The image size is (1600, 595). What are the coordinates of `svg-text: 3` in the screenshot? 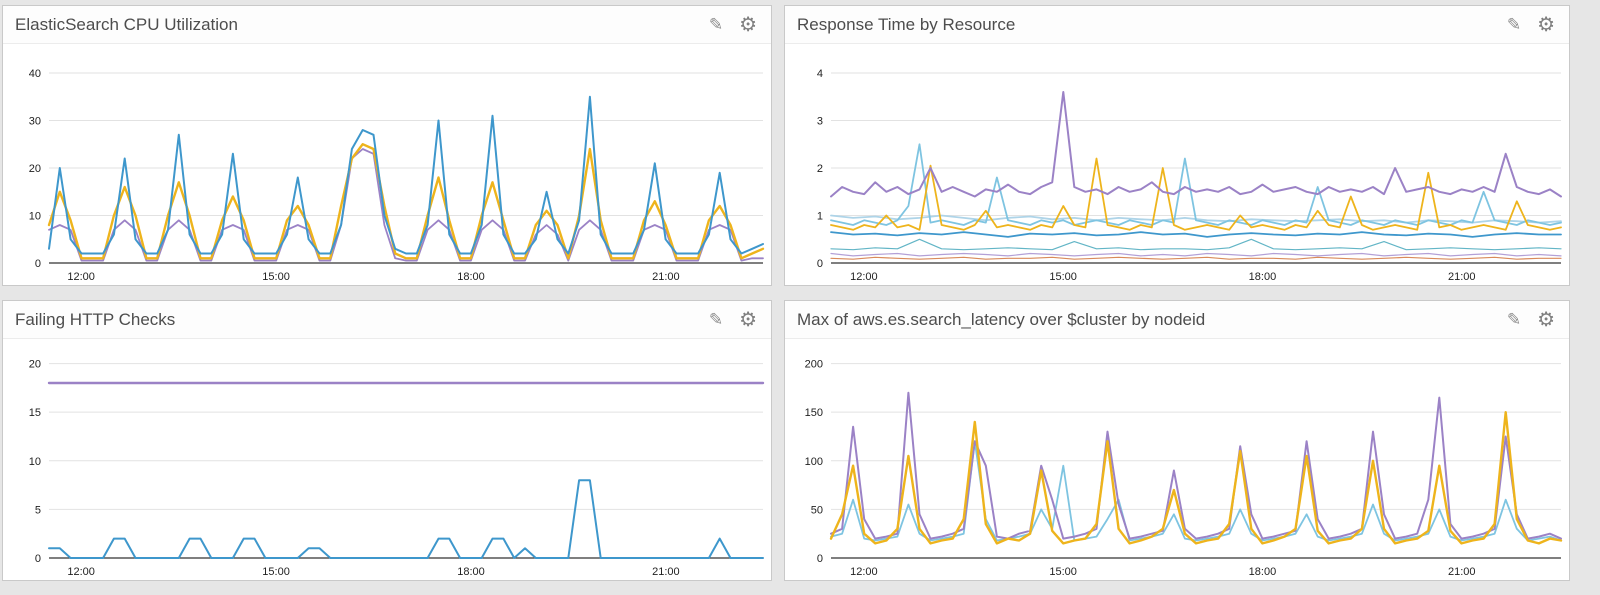 It's located at (820, 122).